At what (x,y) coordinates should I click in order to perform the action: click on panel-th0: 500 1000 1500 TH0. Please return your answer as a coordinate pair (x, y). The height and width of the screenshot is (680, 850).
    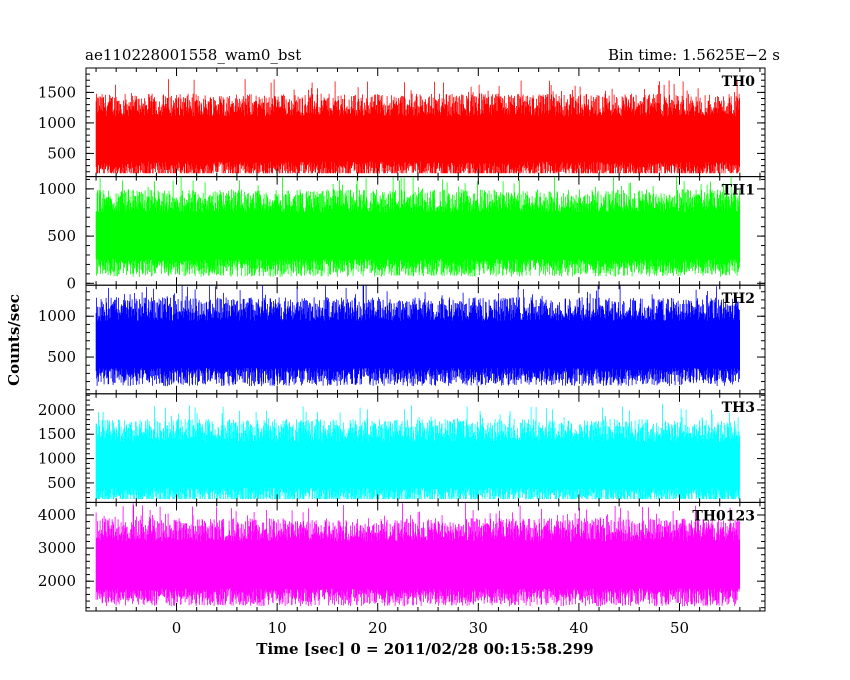
    Looking at the image, I should click on (402, 122).